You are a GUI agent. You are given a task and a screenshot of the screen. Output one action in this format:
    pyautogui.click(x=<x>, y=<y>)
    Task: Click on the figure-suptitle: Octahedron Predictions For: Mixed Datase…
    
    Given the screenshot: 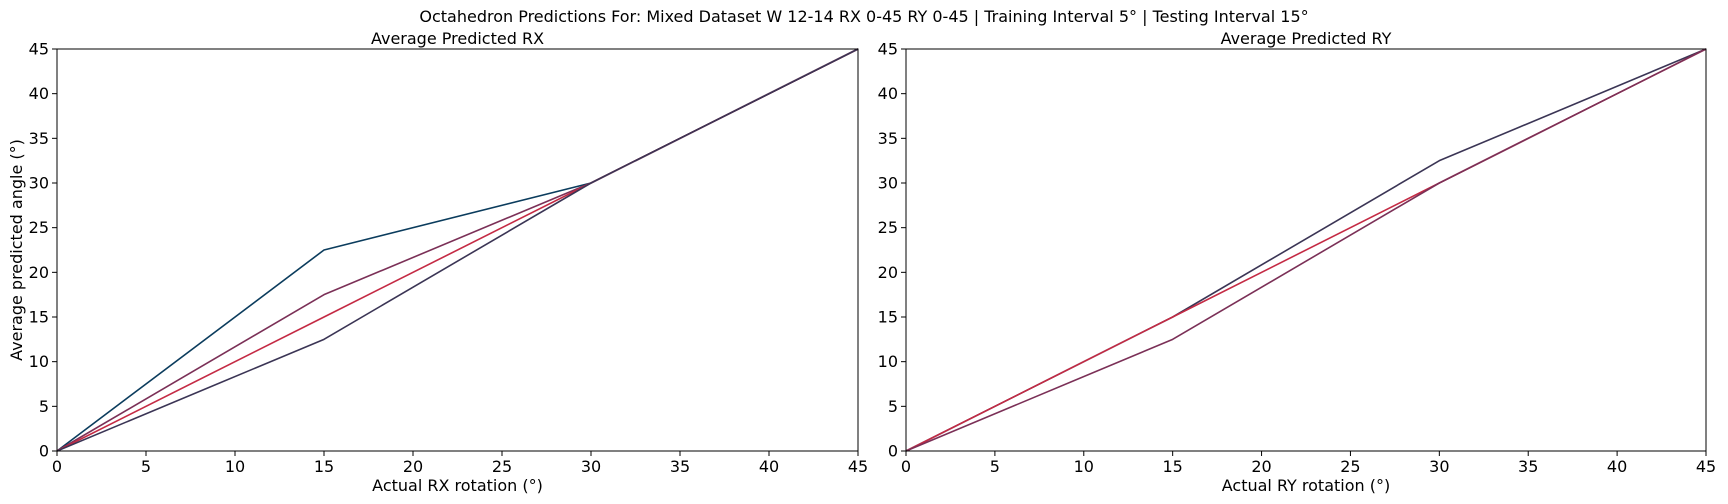 What is the action you would take?
    pyautogui.click(x=863, y=16)
    